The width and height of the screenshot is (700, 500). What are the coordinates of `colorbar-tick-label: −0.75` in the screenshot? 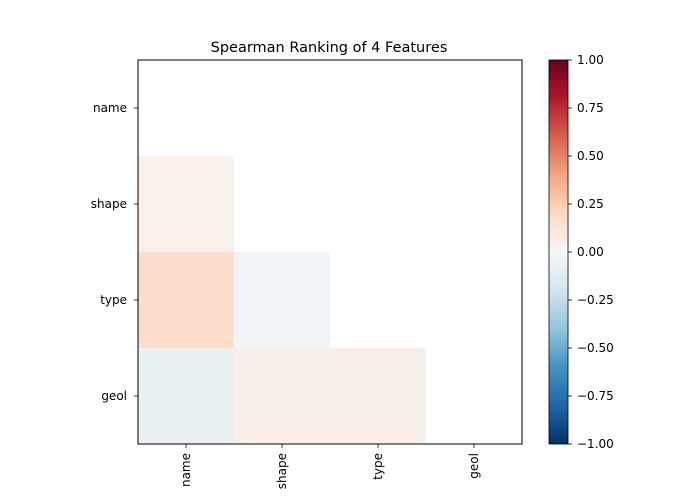 It's located at (595, 396).